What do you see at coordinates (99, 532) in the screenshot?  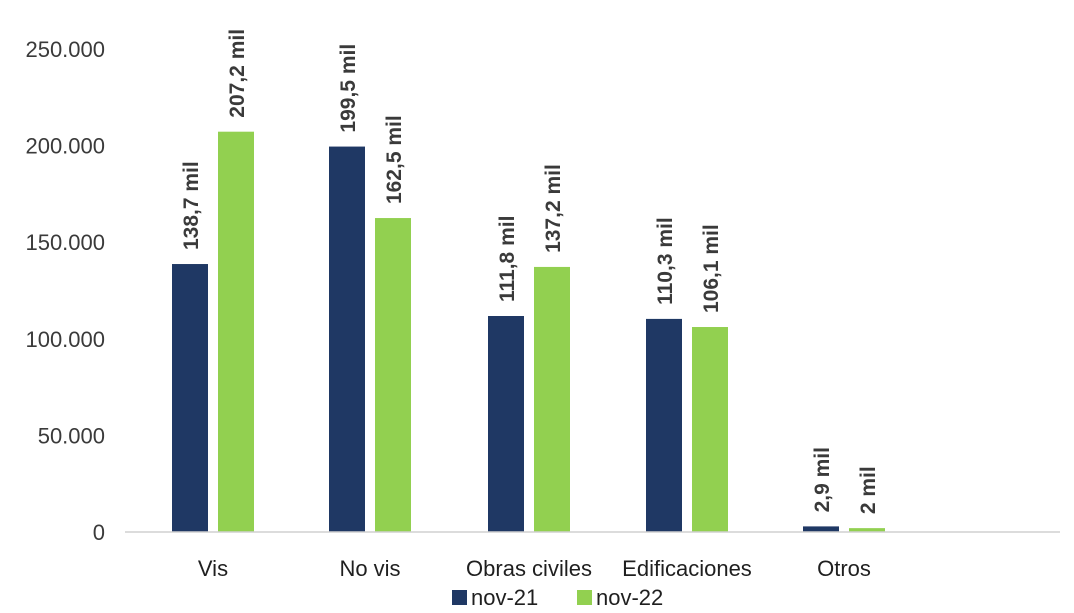 I see `y-tick-label: 0` at bounding box center [99, 532].